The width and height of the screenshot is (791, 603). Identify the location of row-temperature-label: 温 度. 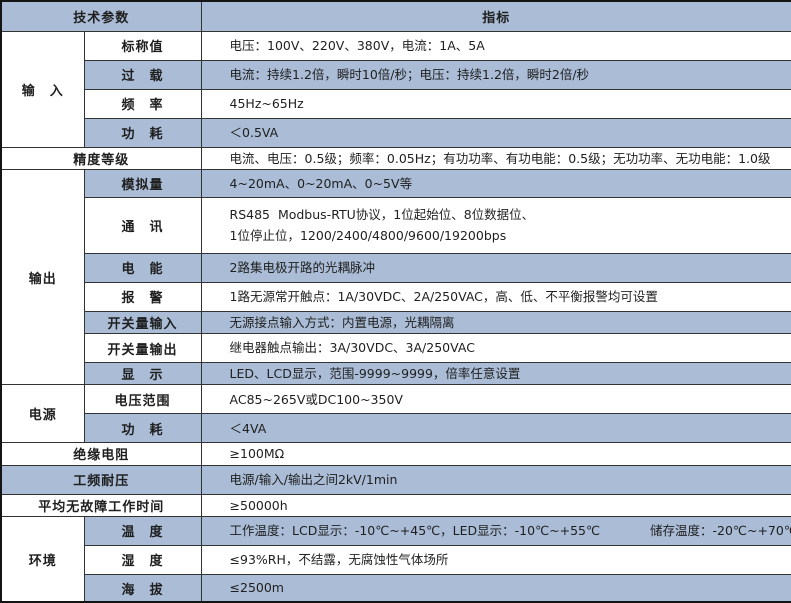
(142, 530).